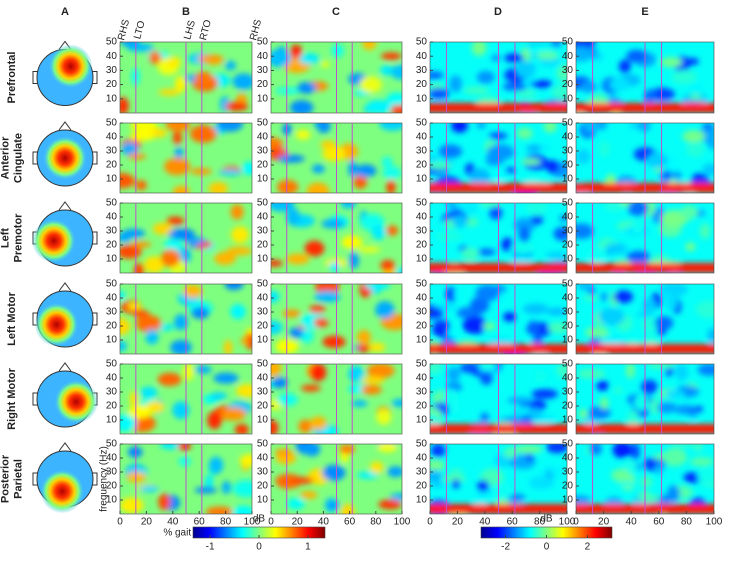 This screenshot has width=730, height=567. What do you see at coordinates (12, 398) in the screenshot?
I see `row-label: Right Motor` at bounding box center [12, 398].